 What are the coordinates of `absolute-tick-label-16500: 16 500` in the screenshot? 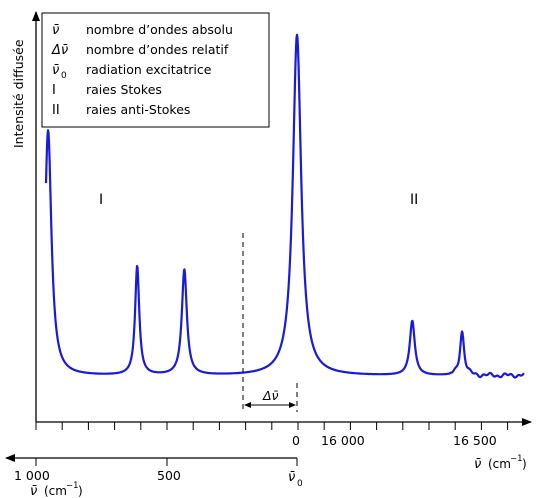 It's located at (475, 440).